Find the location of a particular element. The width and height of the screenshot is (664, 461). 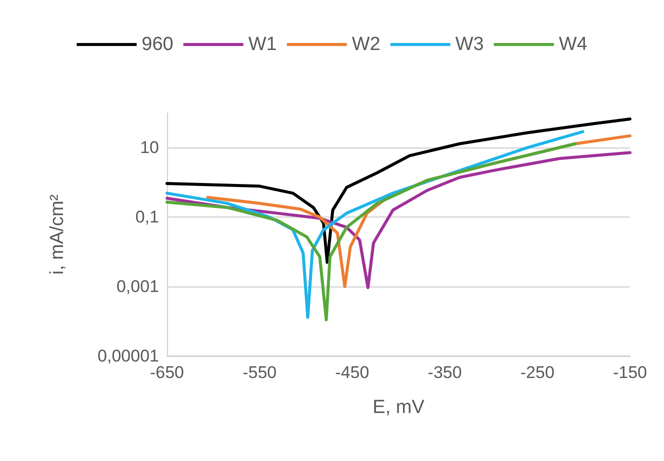

legend-label: W3 is located at coordinates (469, 44).